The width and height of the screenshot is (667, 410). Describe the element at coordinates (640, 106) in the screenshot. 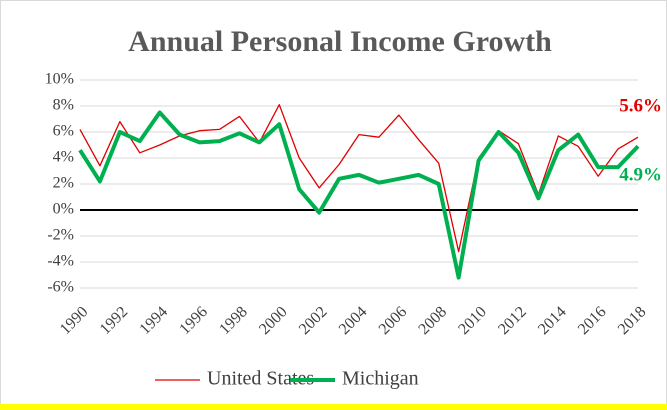

I see `value-label: 5.6%` at that location.